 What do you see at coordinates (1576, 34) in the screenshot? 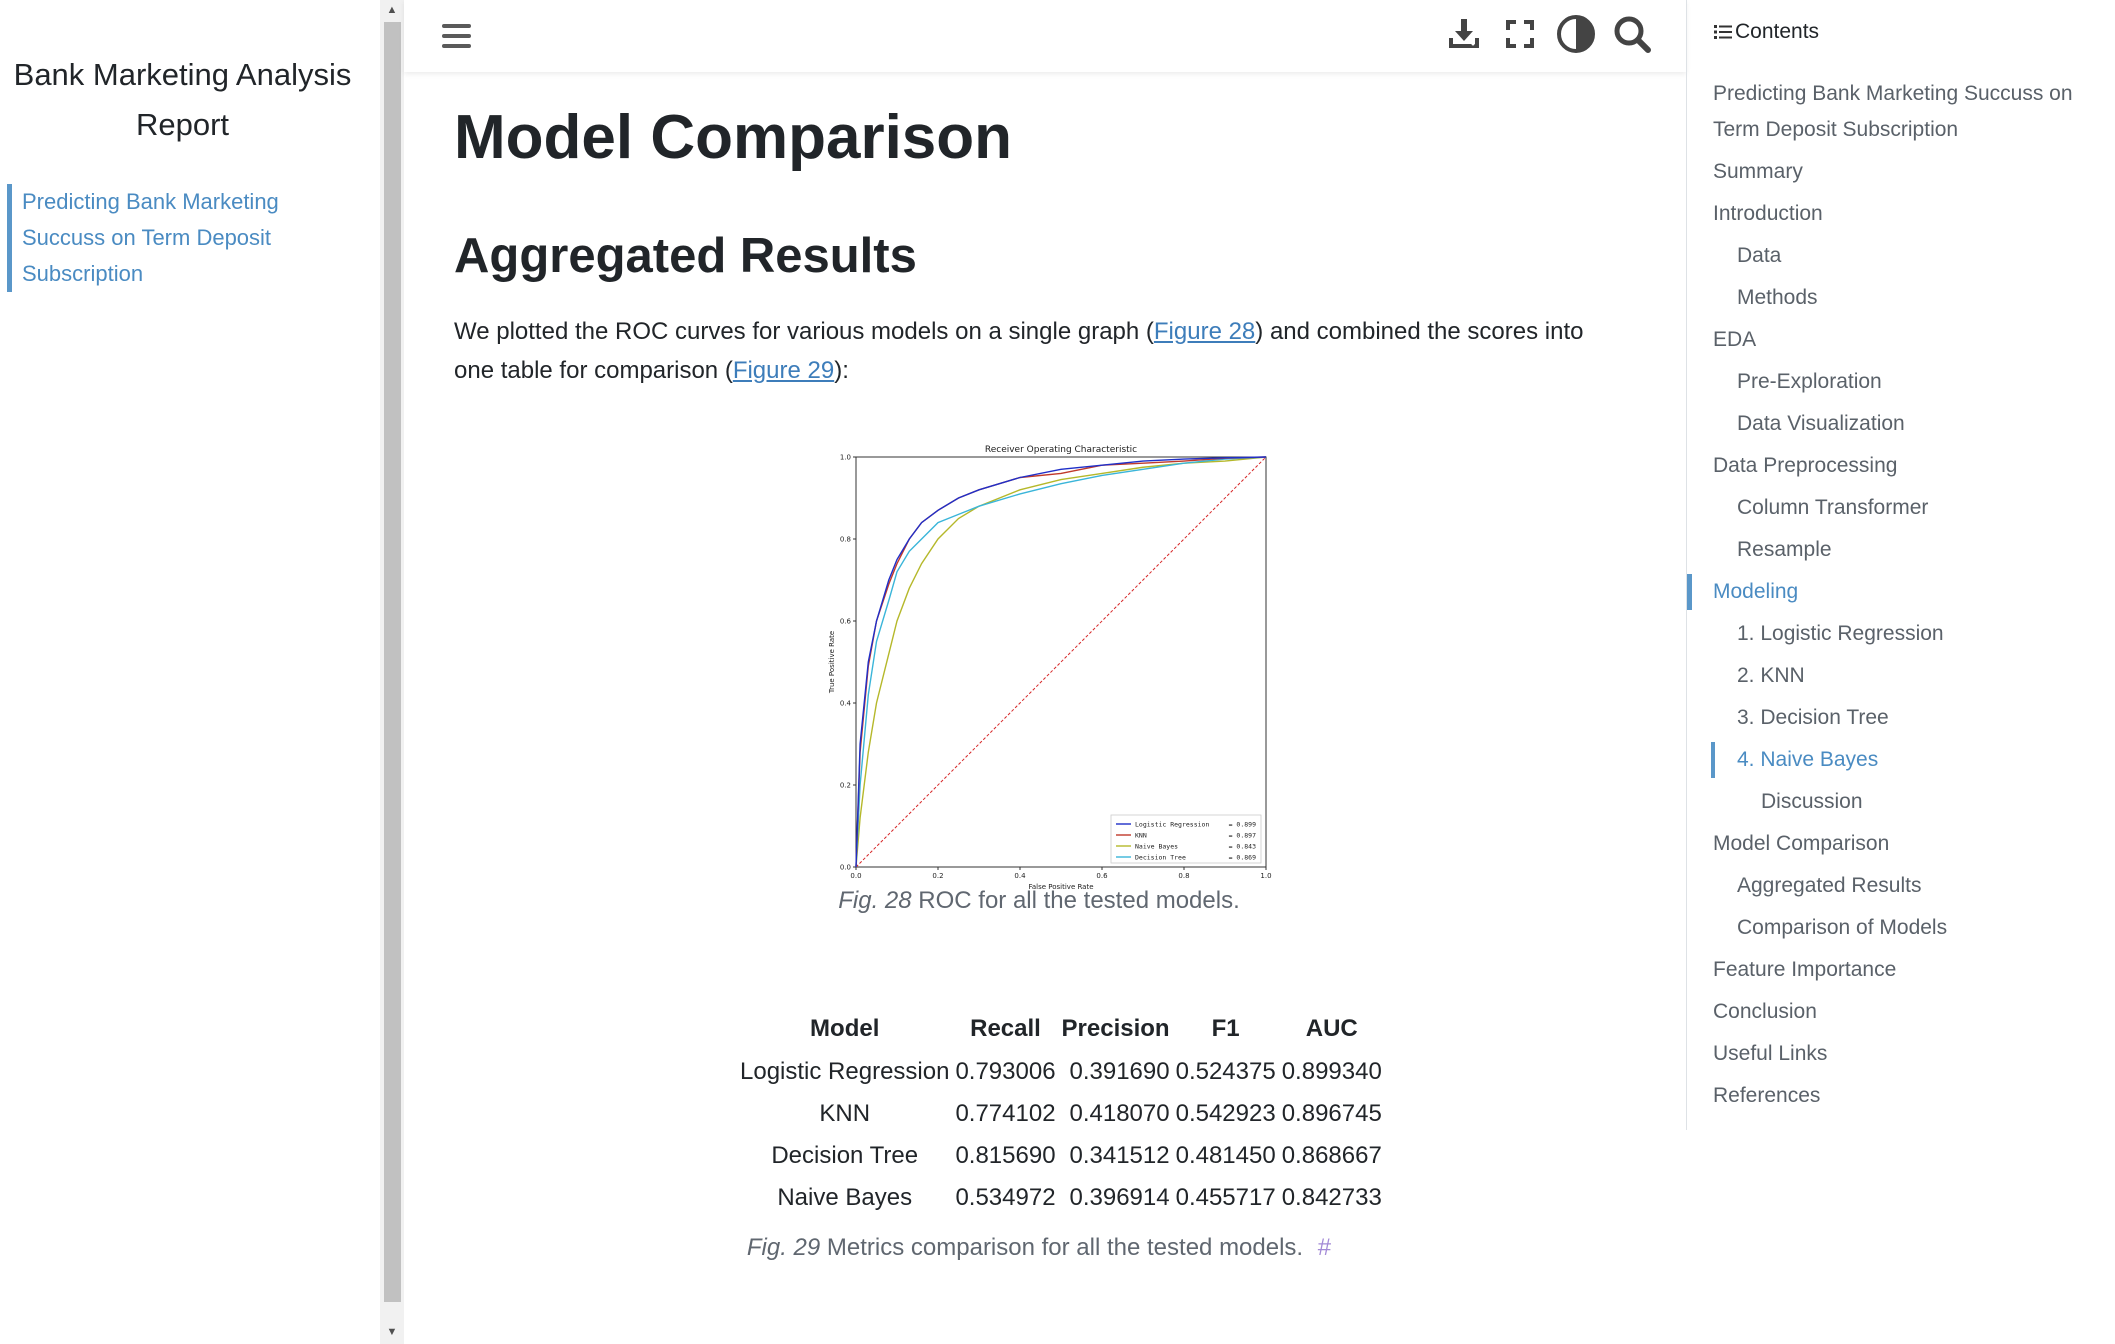
I see `theme-toggle-icon` at bounding box center [1576, 34].